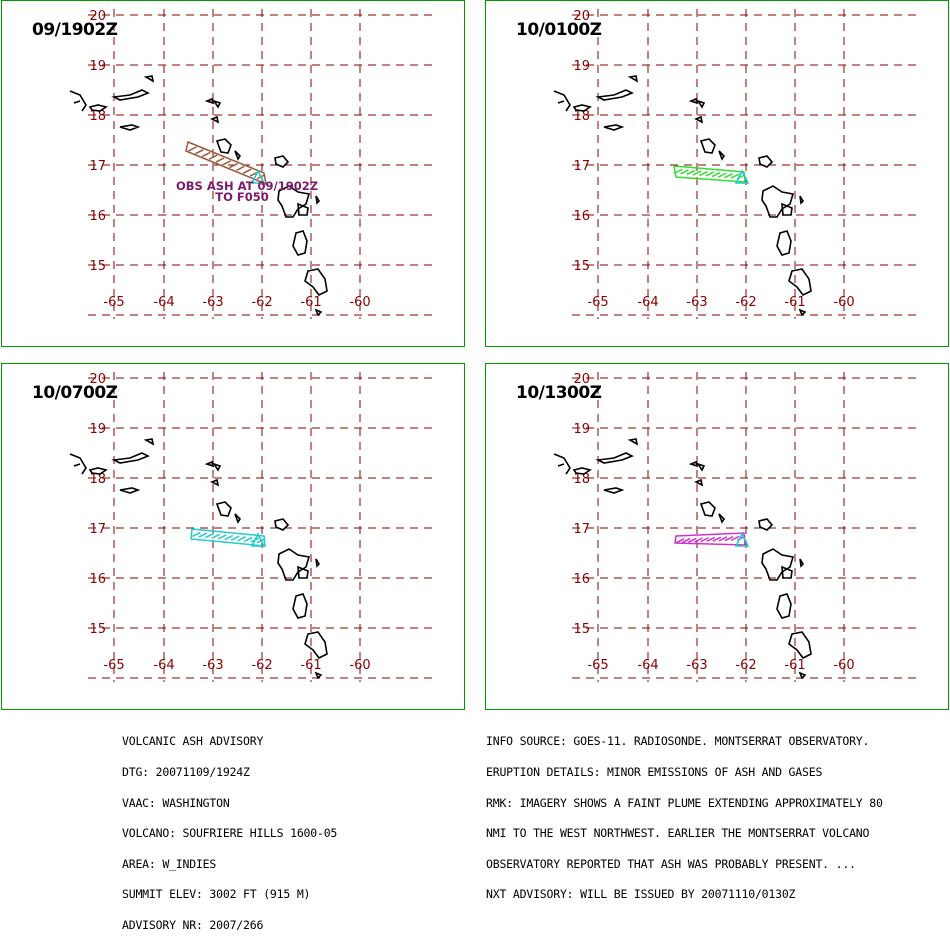 Image resolution: width=950 pixels, height=940 pixels. What do you see at coordinates (193, 741) in the screenshot?
I see `advisory-line: VOLCANIC ASH ADVISORY` at bounding box center [193, 741].